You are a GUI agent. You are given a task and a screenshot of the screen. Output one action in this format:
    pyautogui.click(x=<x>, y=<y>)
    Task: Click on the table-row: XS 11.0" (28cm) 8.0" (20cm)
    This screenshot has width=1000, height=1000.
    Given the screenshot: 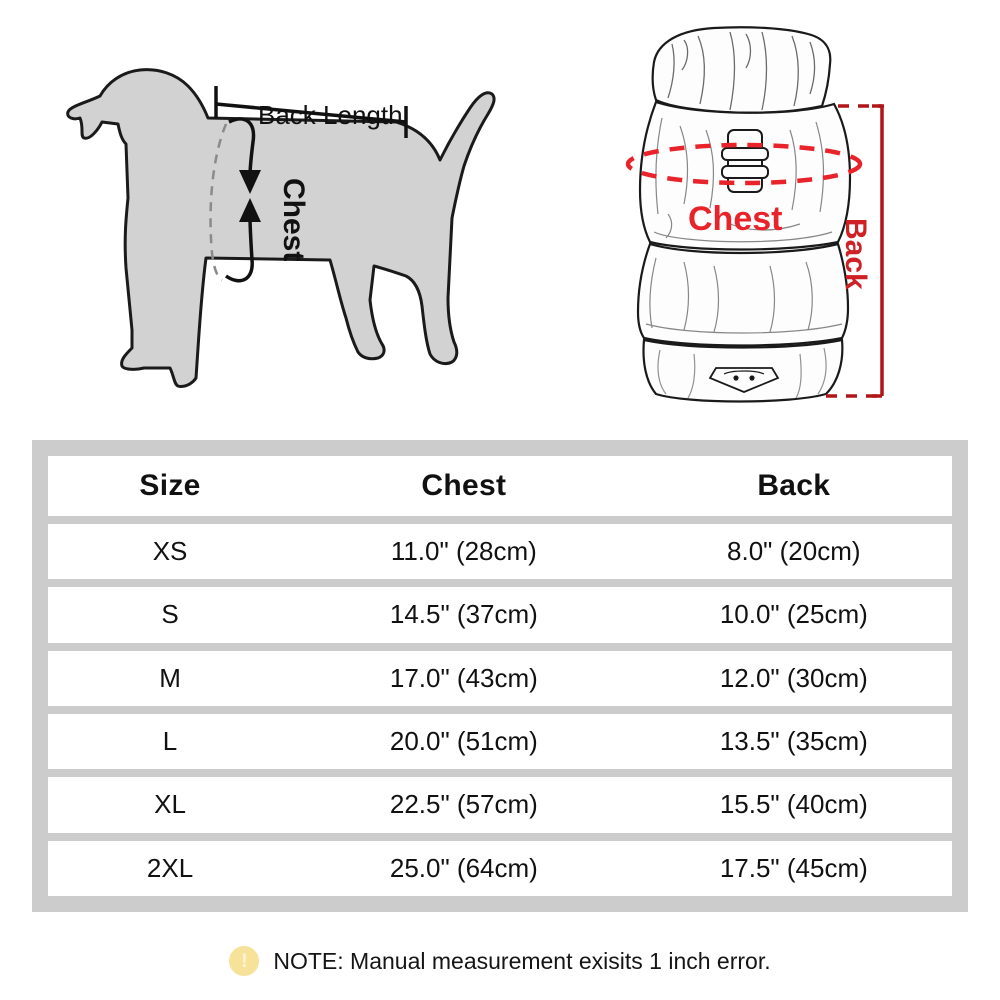 What is the action you would take?
    pyautogui.click(x=500, y=551)
    